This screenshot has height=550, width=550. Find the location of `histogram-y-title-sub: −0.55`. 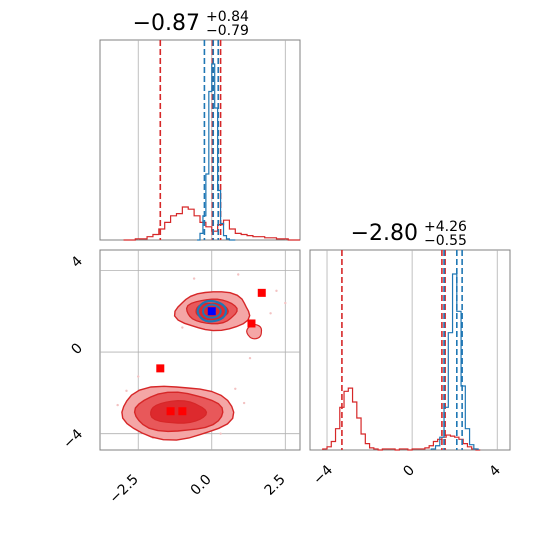

histogram-y-title-sub: −0.55 is located at coordinates (445, 241).